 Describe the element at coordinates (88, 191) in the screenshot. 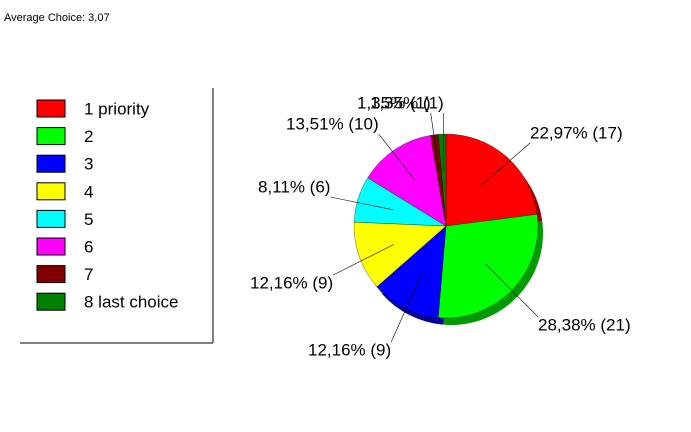

I see `legend-label: 4` at that location.